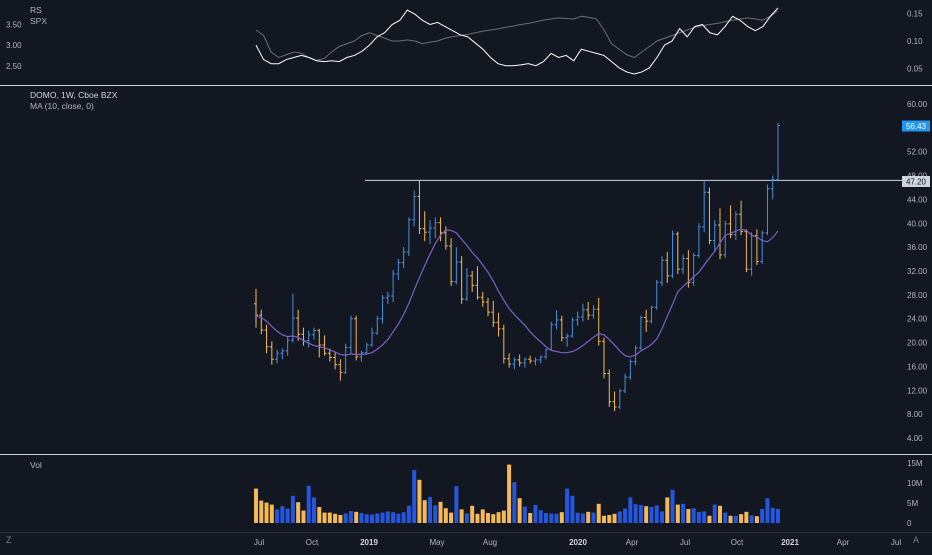  I want to click on price-tick-label: 8.00, so click(915, 414).